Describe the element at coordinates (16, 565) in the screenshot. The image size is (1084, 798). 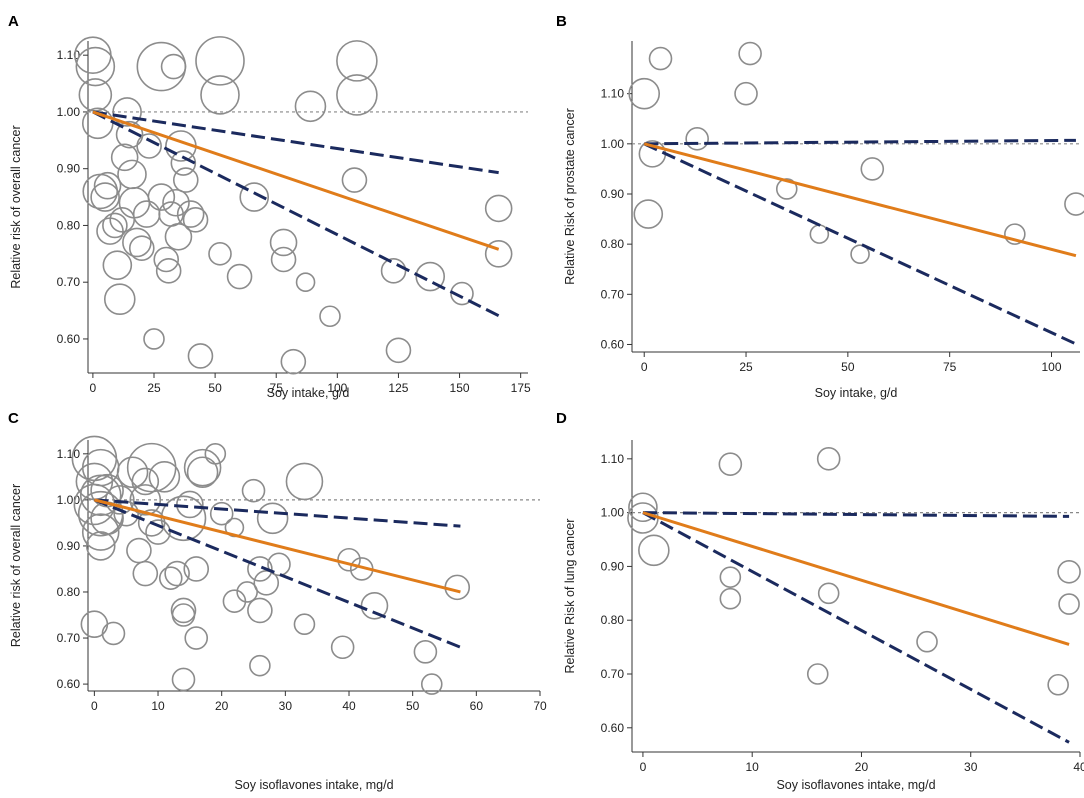
I see `y-axis-title-c: Relative risk of overall cancer` at that location.